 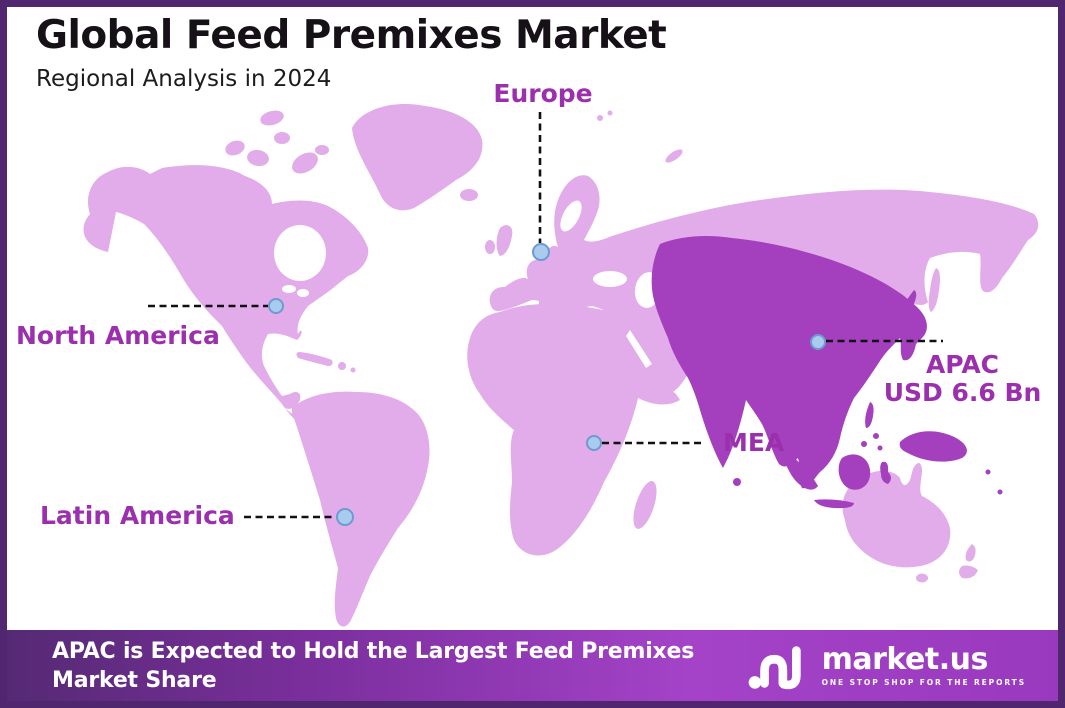 What do you see at coordinates (896, 515) in the screenshot?
I see `map-region-australia` at bounding box center [896, 515].